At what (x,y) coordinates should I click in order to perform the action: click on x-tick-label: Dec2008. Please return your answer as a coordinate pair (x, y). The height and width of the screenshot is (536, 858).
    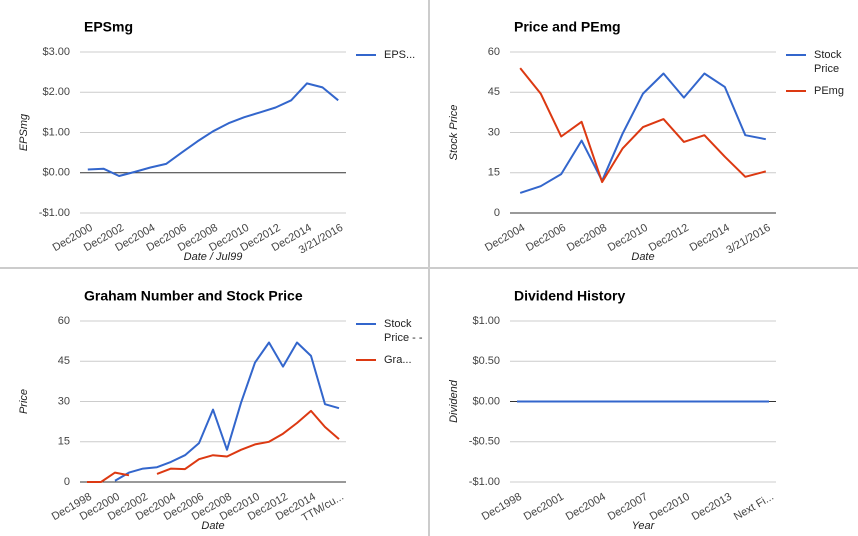
    Looking at the image, I should click on (587, 238).